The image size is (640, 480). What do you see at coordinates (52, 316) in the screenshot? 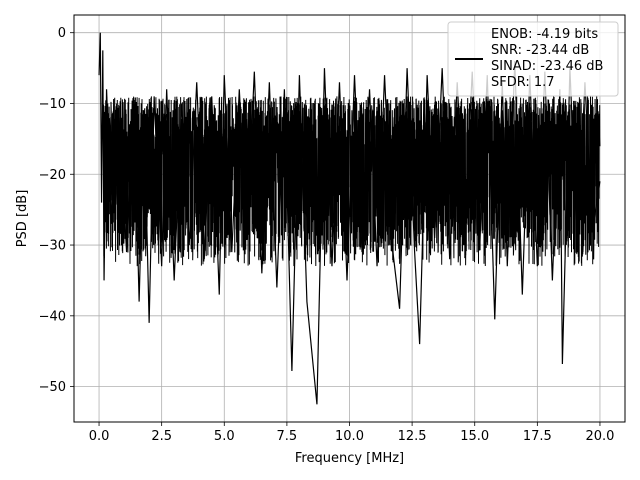
I see `y-tick-label: −40` at bounding box center [52, 316].